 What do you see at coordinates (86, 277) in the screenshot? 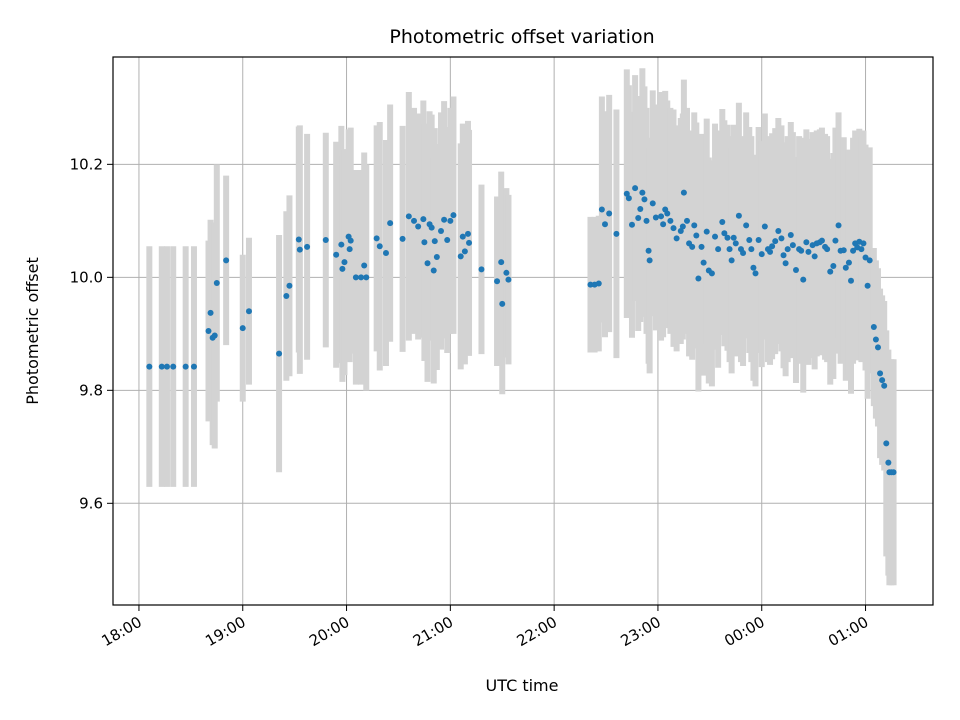
I see `y-tick-label: 10.0` at bounding box center [86, 277].